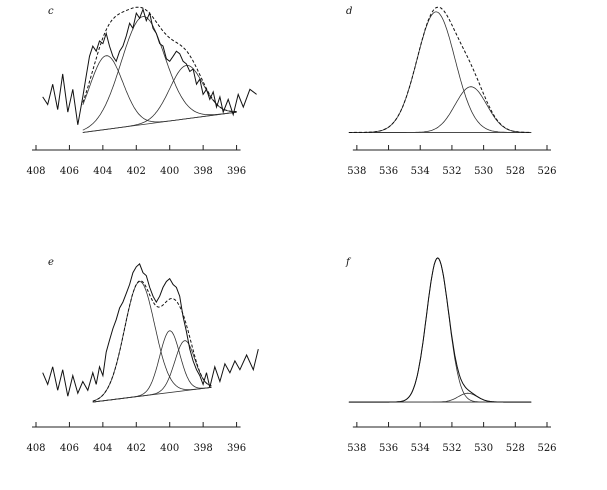 The image size is (607, 490). I want to click on panel-f: f 538 536 534 532 530 528 526, so click(451, 355).